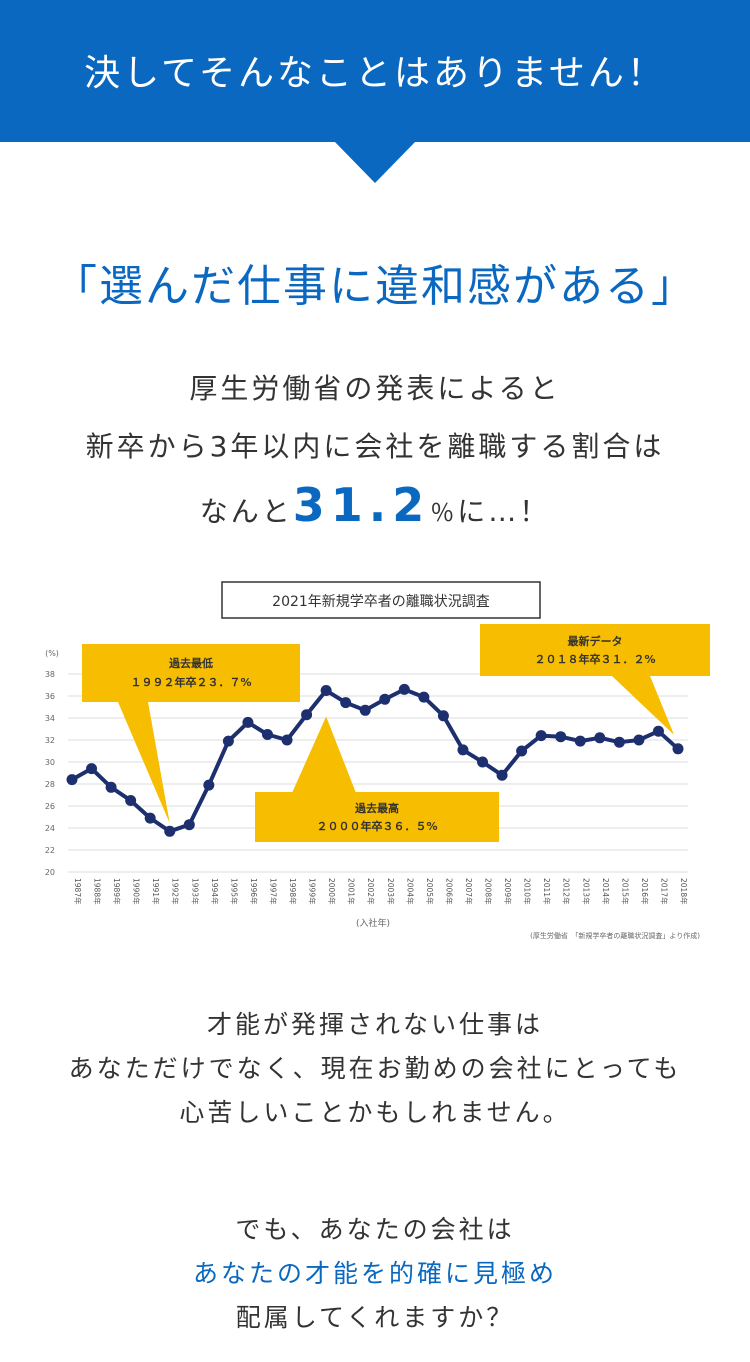  Describe the element at coordinates (371, 891) in the screenshot. I see `x-tick-label: 2002年` at that location.